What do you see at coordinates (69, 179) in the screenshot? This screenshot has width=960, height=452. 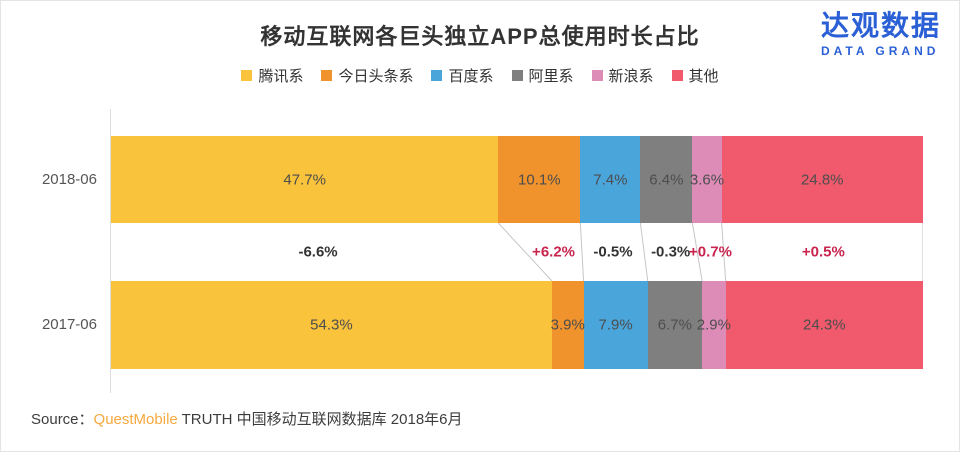 I see `row-label-2018-06: 2018-06` at bounding box center [69, 179].